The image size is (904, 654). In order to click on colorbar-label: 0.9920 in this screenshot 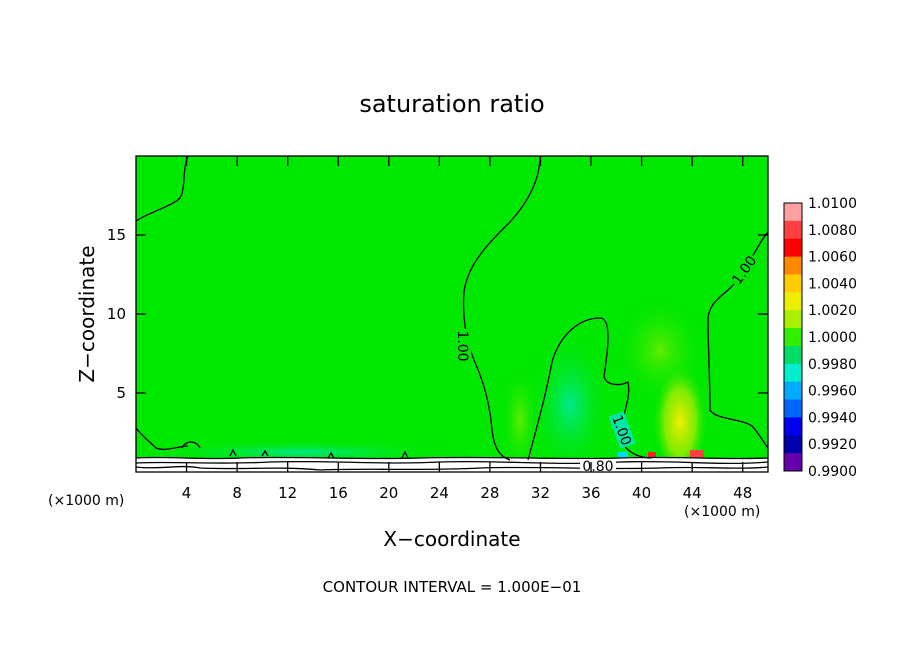, I will do `click(832, 445)`.